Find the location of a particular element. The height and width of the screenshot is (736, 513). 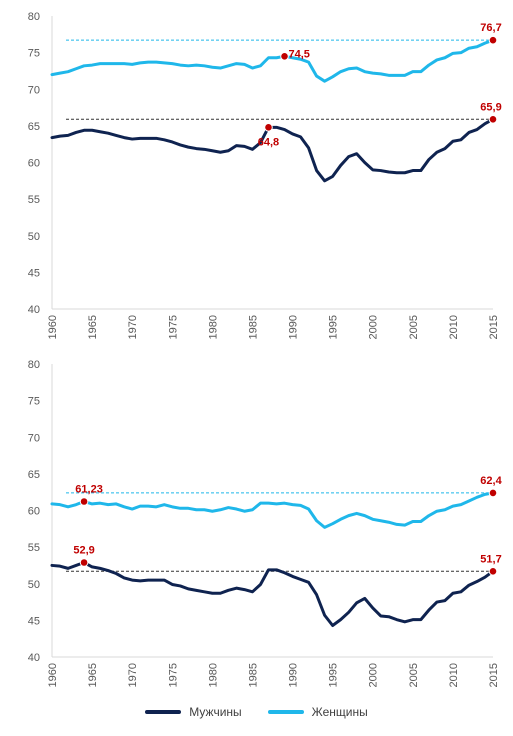

data-label: 51,7 is located at coordinates (490, 559).